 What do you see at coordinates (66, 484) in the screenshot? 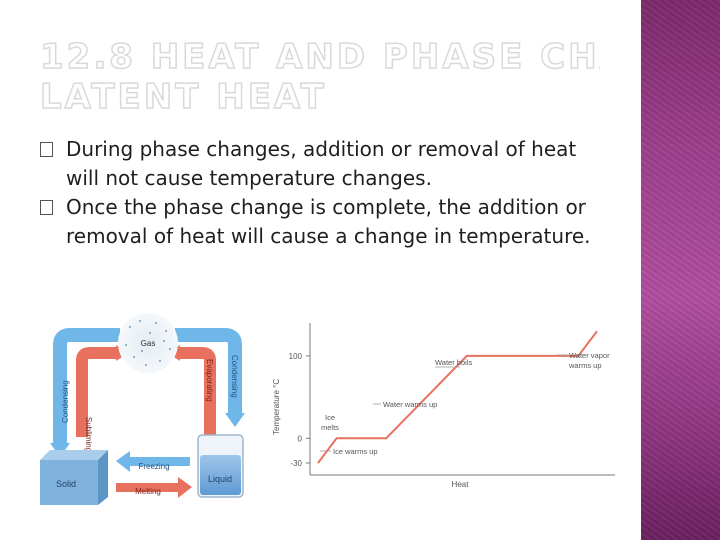
I see `solid-label: Solid` at bounding box center [66, 484].